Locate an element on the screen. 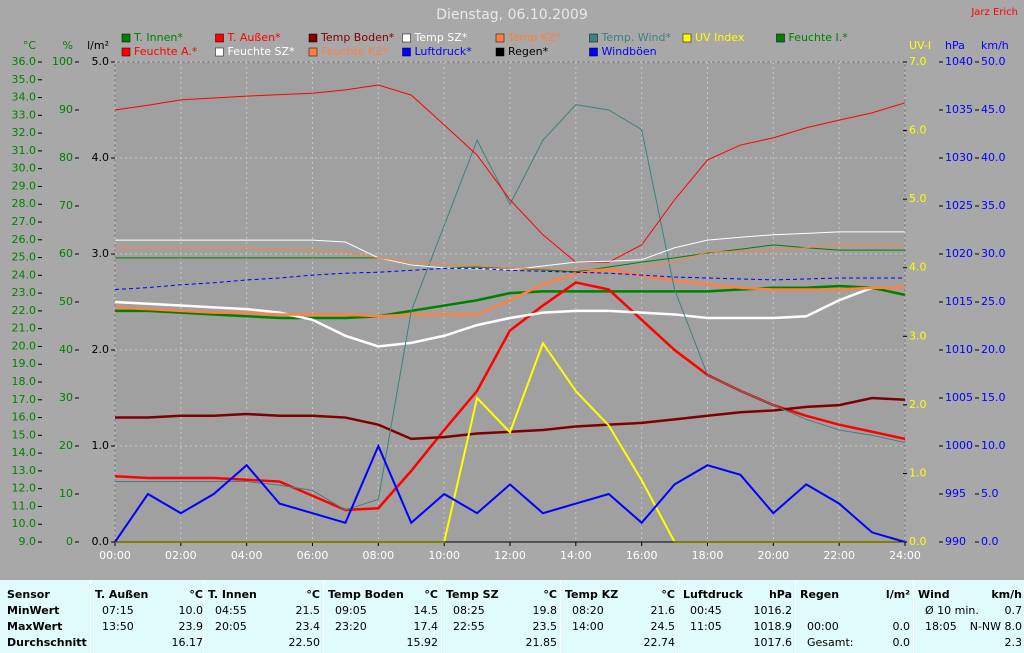 The height and width of the screenshot is (653, 1024). y-tick-label: 1025 is located at coordinates (959, 205).